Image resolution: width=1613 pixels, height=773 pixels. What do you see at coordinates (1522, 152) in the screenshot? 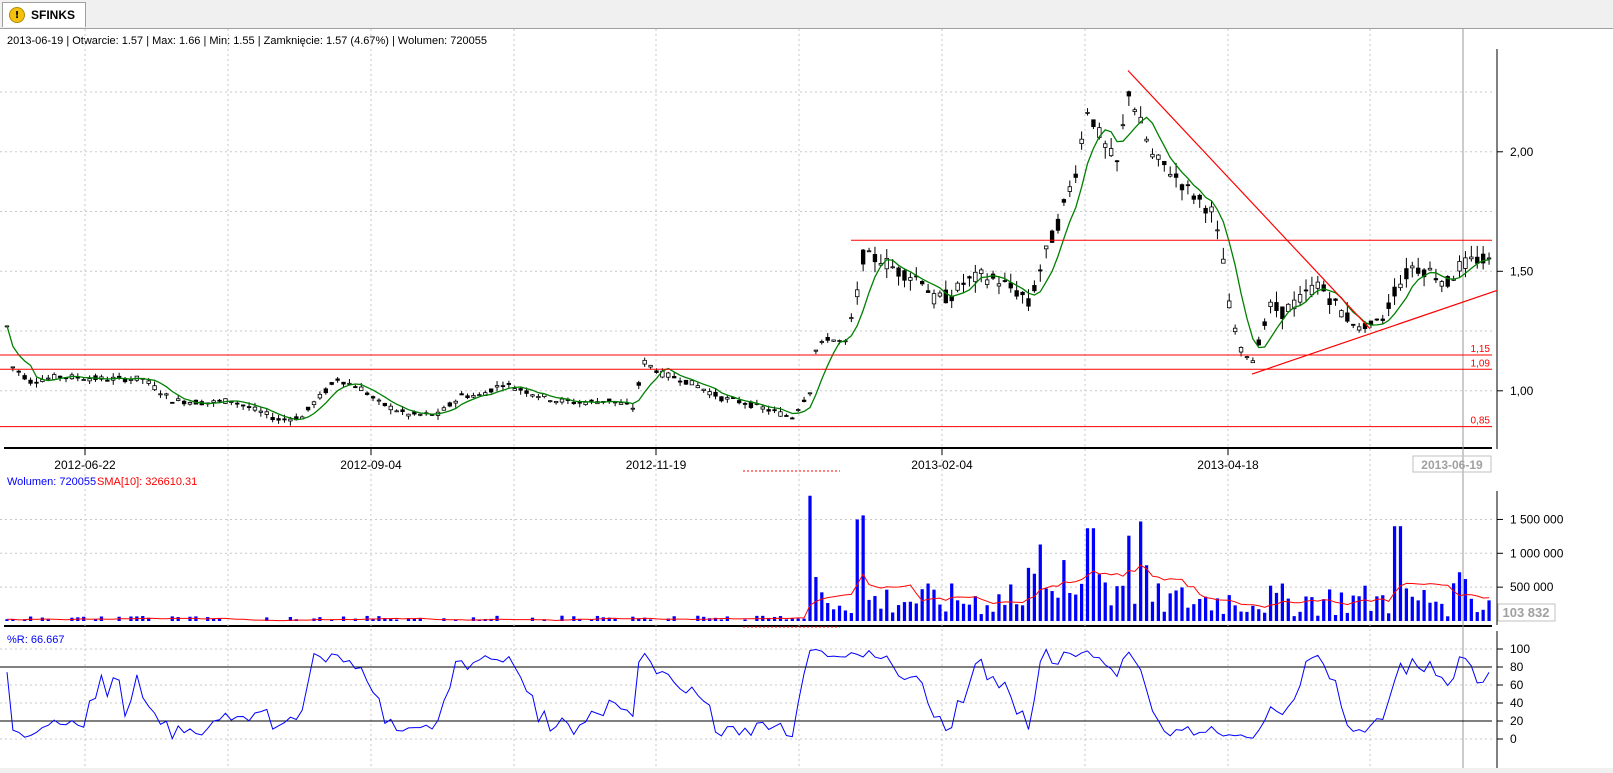
I see `y-tick-label: 2,00` at bounding box center [1522, 152].